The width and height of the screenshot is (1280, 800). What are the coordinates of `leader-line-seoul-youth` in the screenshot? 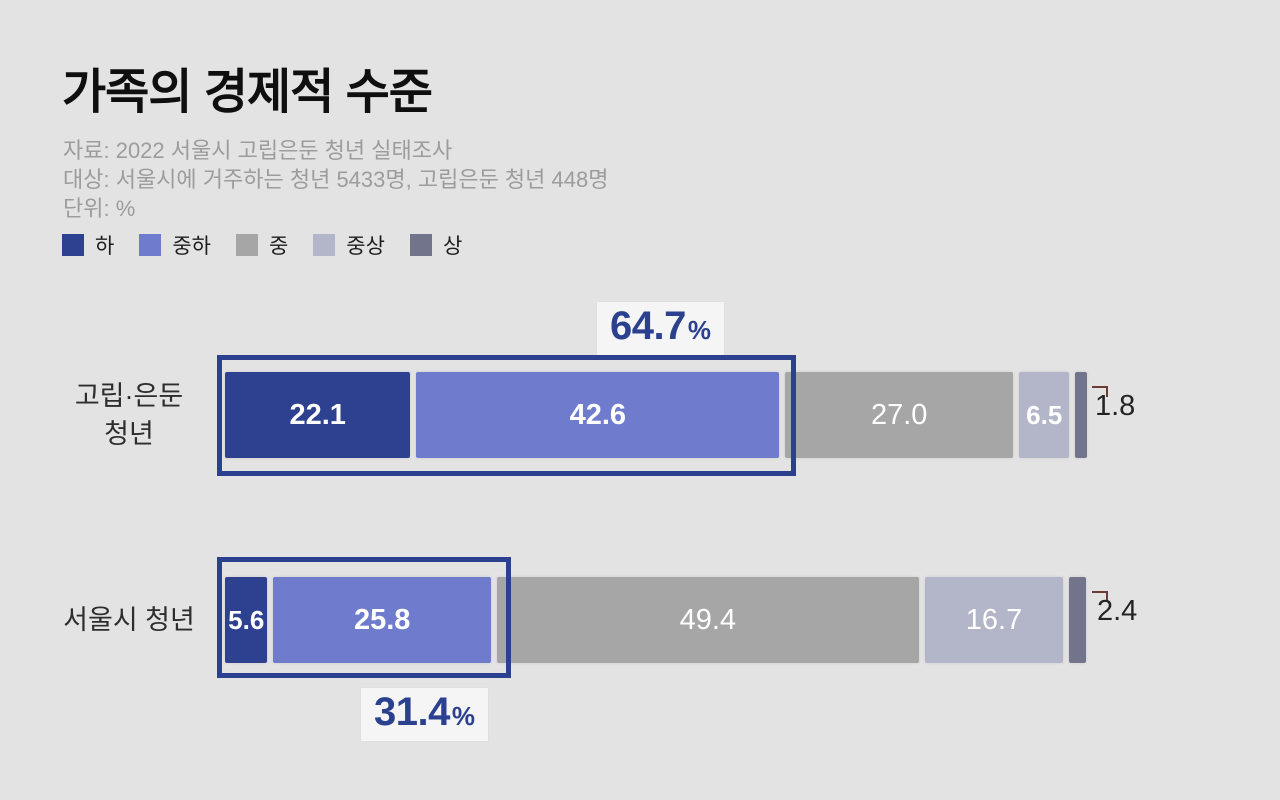 It's located at (1100, 596).